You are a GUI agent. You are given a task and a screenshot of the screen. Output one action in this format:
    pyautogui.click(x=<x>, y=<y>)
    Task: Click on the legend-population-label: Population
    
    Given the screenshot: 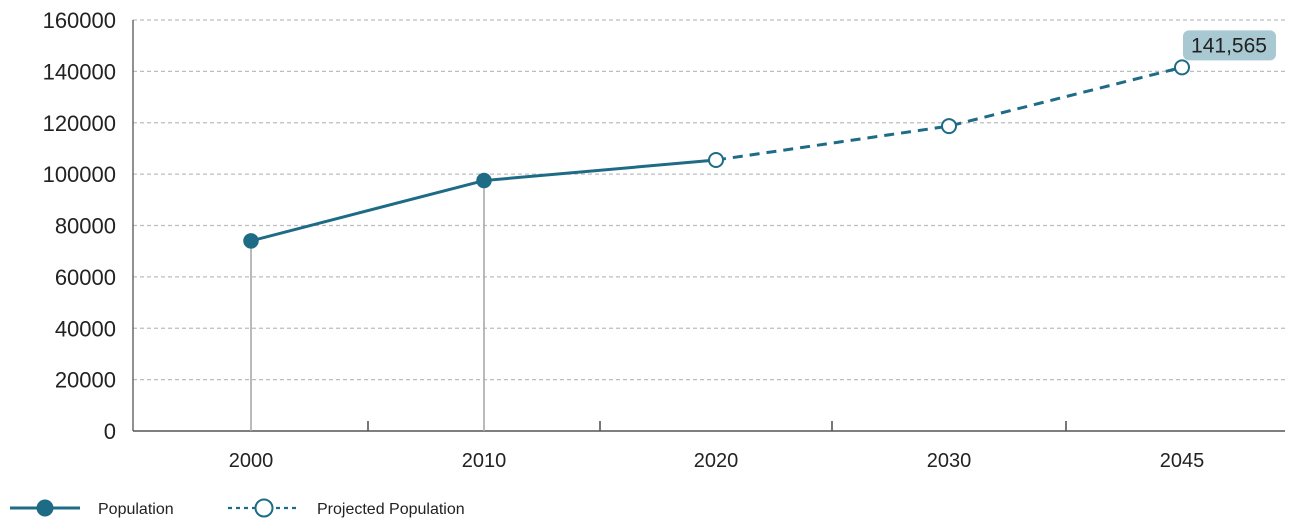 What is the action you would take?
    pyautogui.click(x=136, y=509)
    